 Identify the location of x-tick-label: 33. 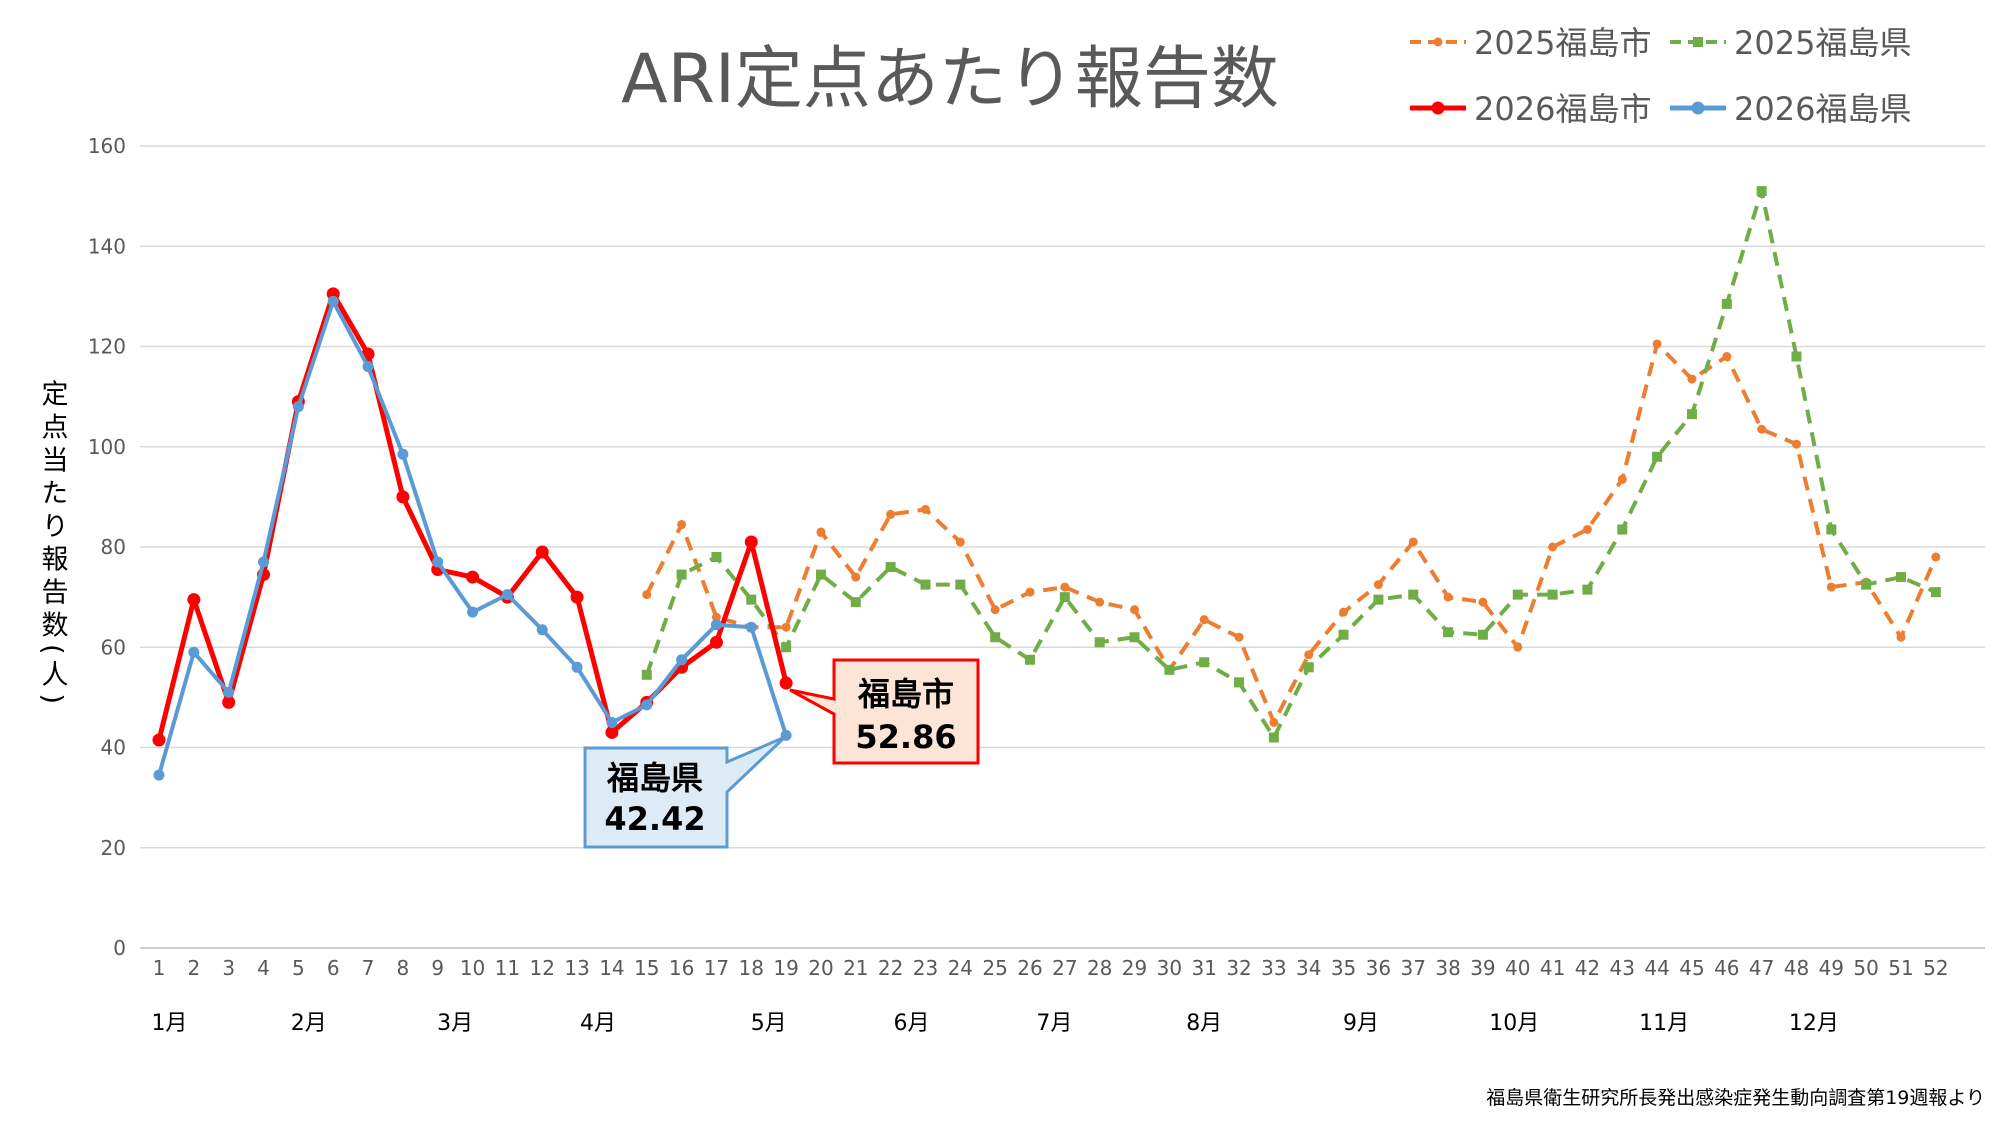
(1273, 968).